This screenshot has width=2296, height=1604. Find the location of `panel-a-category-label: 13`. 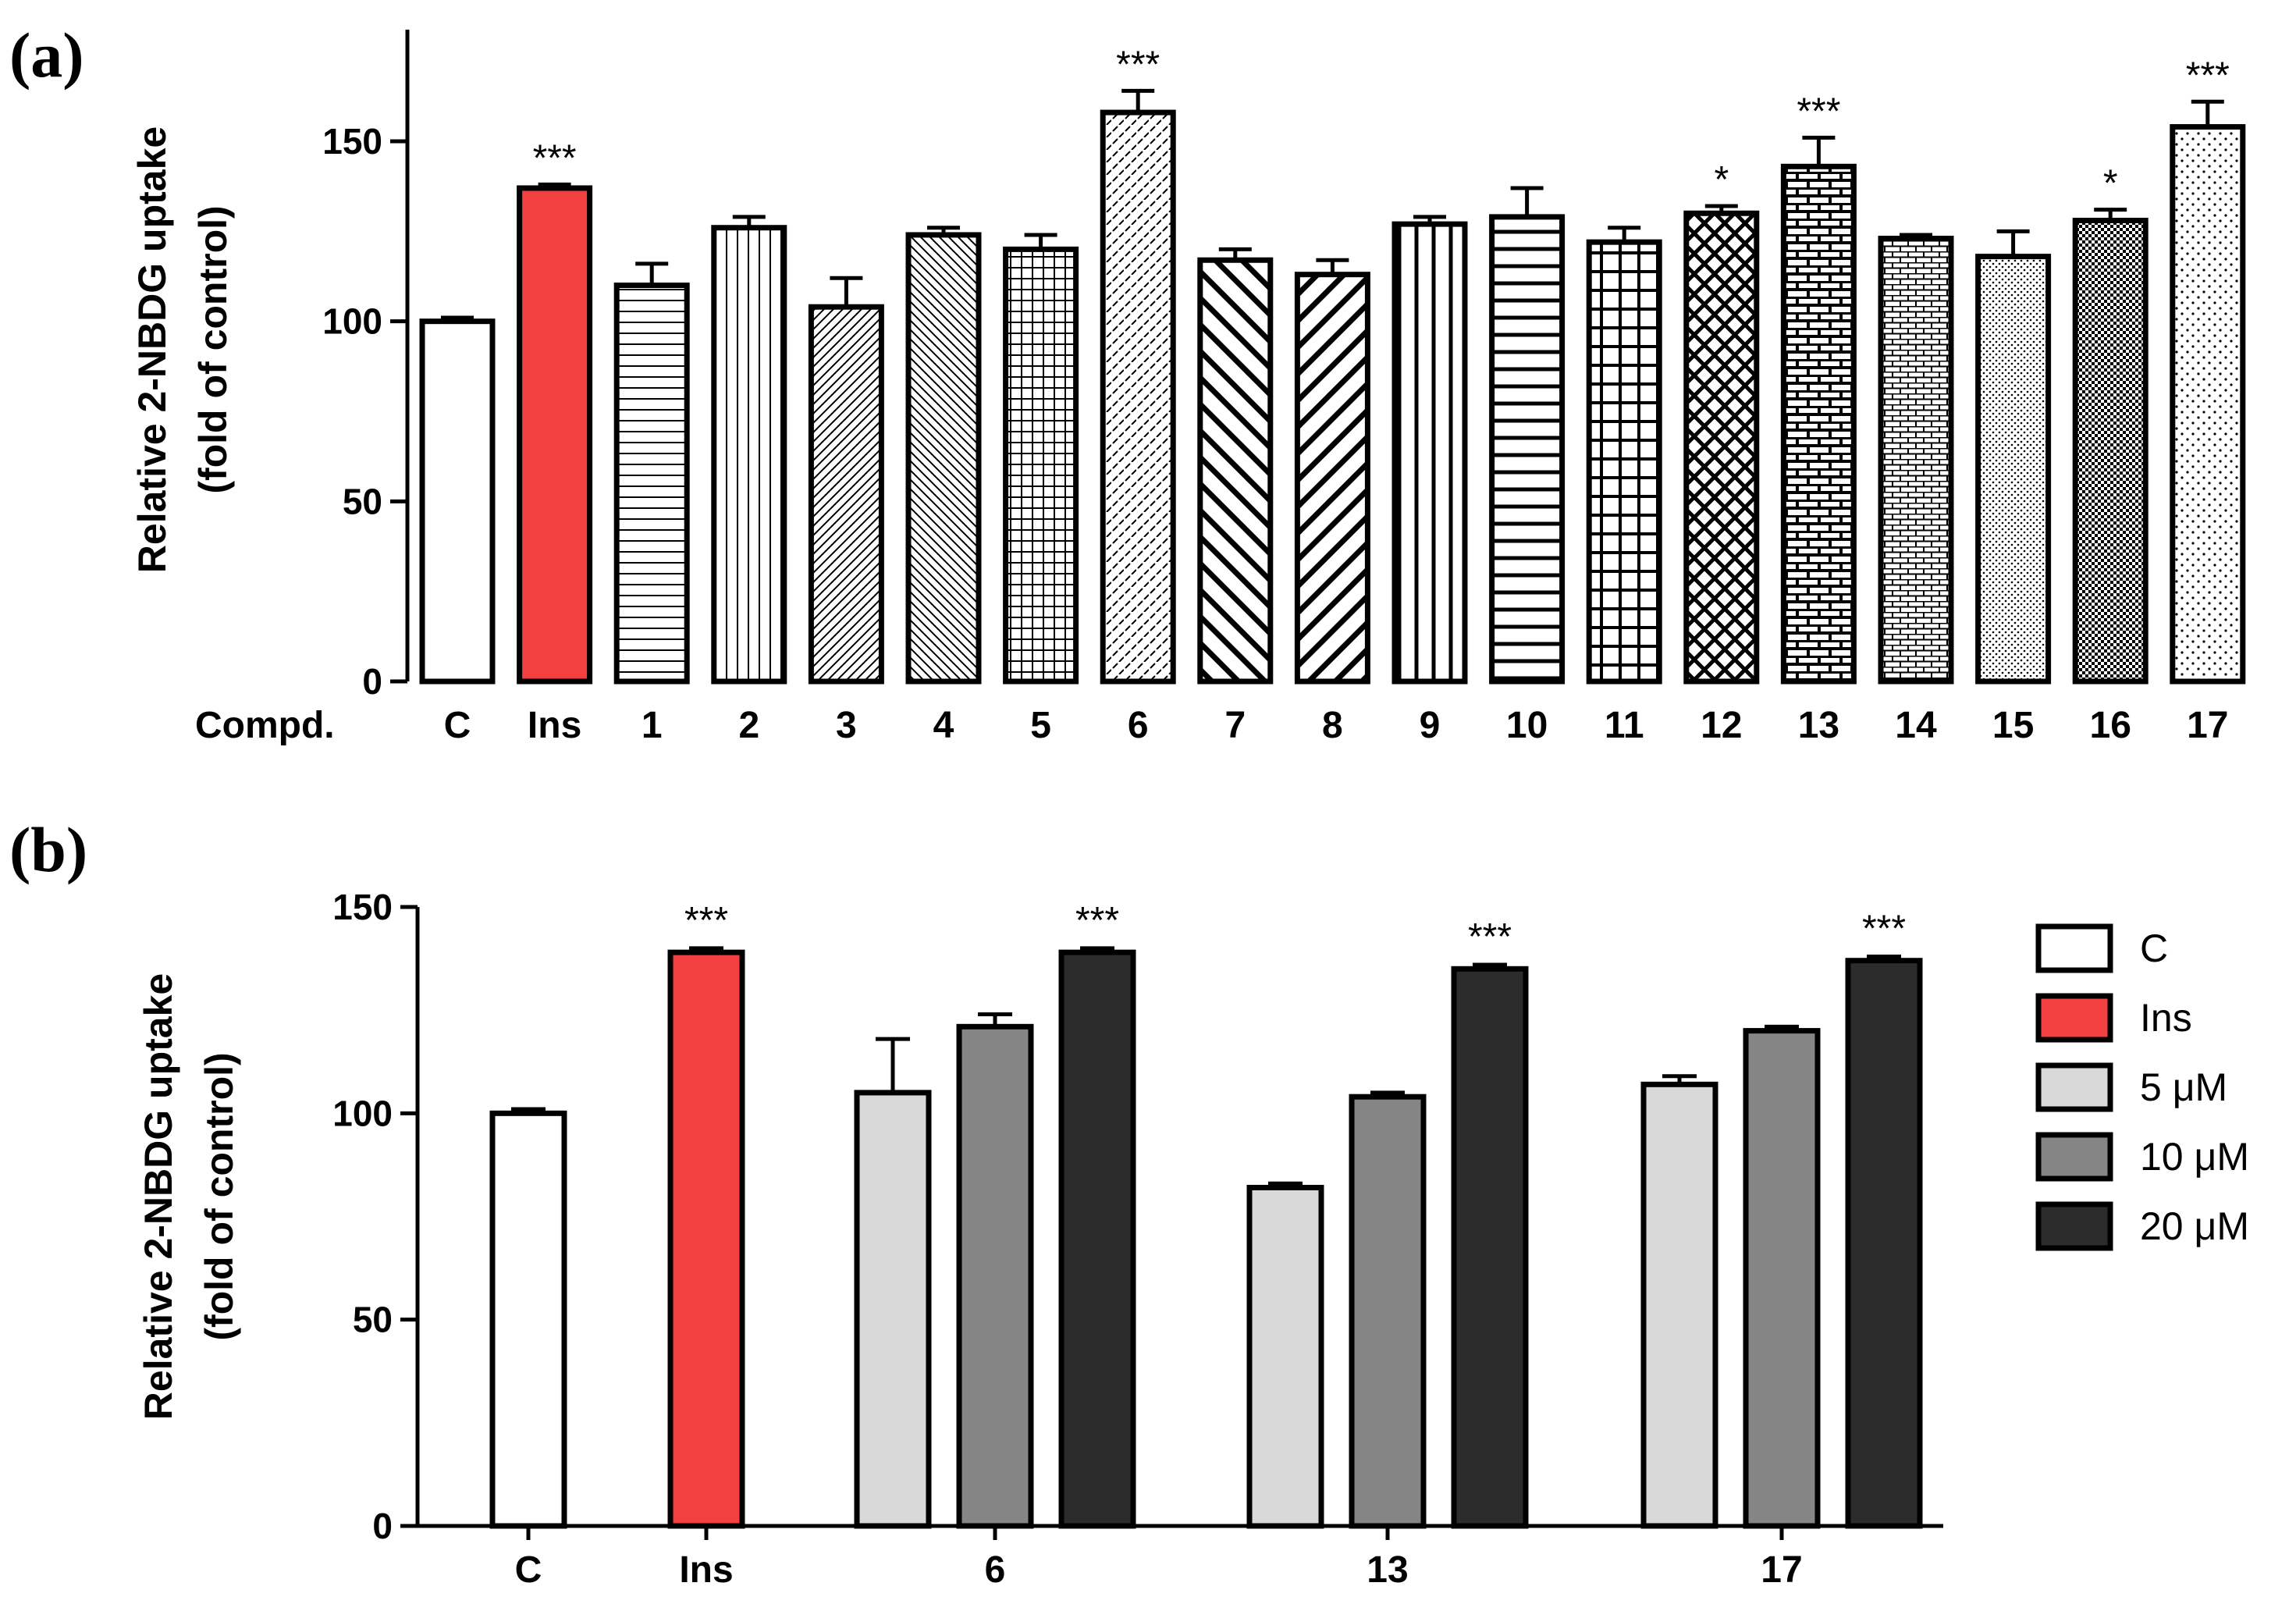

panel-a-category-label: 13 is located at coordinates (1819, 725).